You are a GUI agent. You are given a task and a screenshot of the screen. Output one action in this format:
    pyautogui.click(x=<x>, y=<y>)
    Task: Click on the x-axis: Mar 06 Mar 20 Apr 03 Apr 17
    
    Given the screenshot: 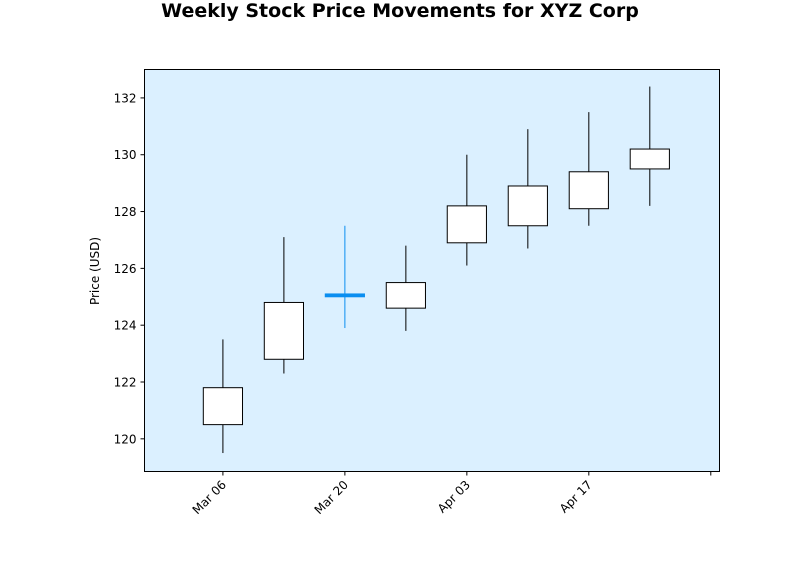 What is the action you would take?
    pyautogui.click(x=451, y=494)
    